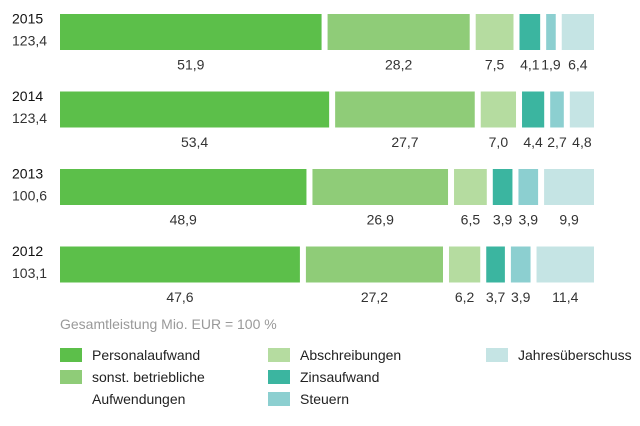 Image resolution: width=640 pixels, height=426 pixels. Describe the element at coordinates (569, 220) in the screenshot. I see `value-label: 9,9` at that location.